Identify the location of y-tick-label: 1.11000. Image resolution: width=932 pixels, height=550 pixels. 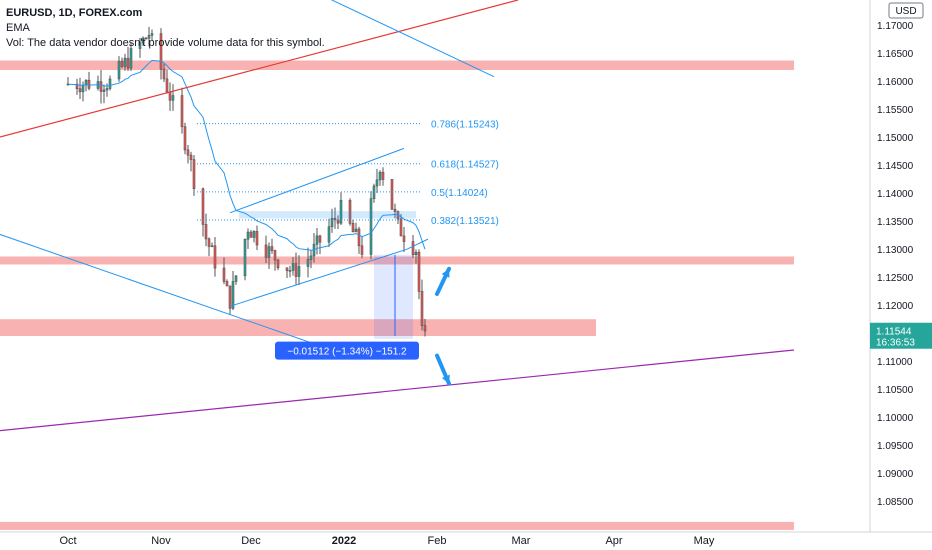
(895, 362).